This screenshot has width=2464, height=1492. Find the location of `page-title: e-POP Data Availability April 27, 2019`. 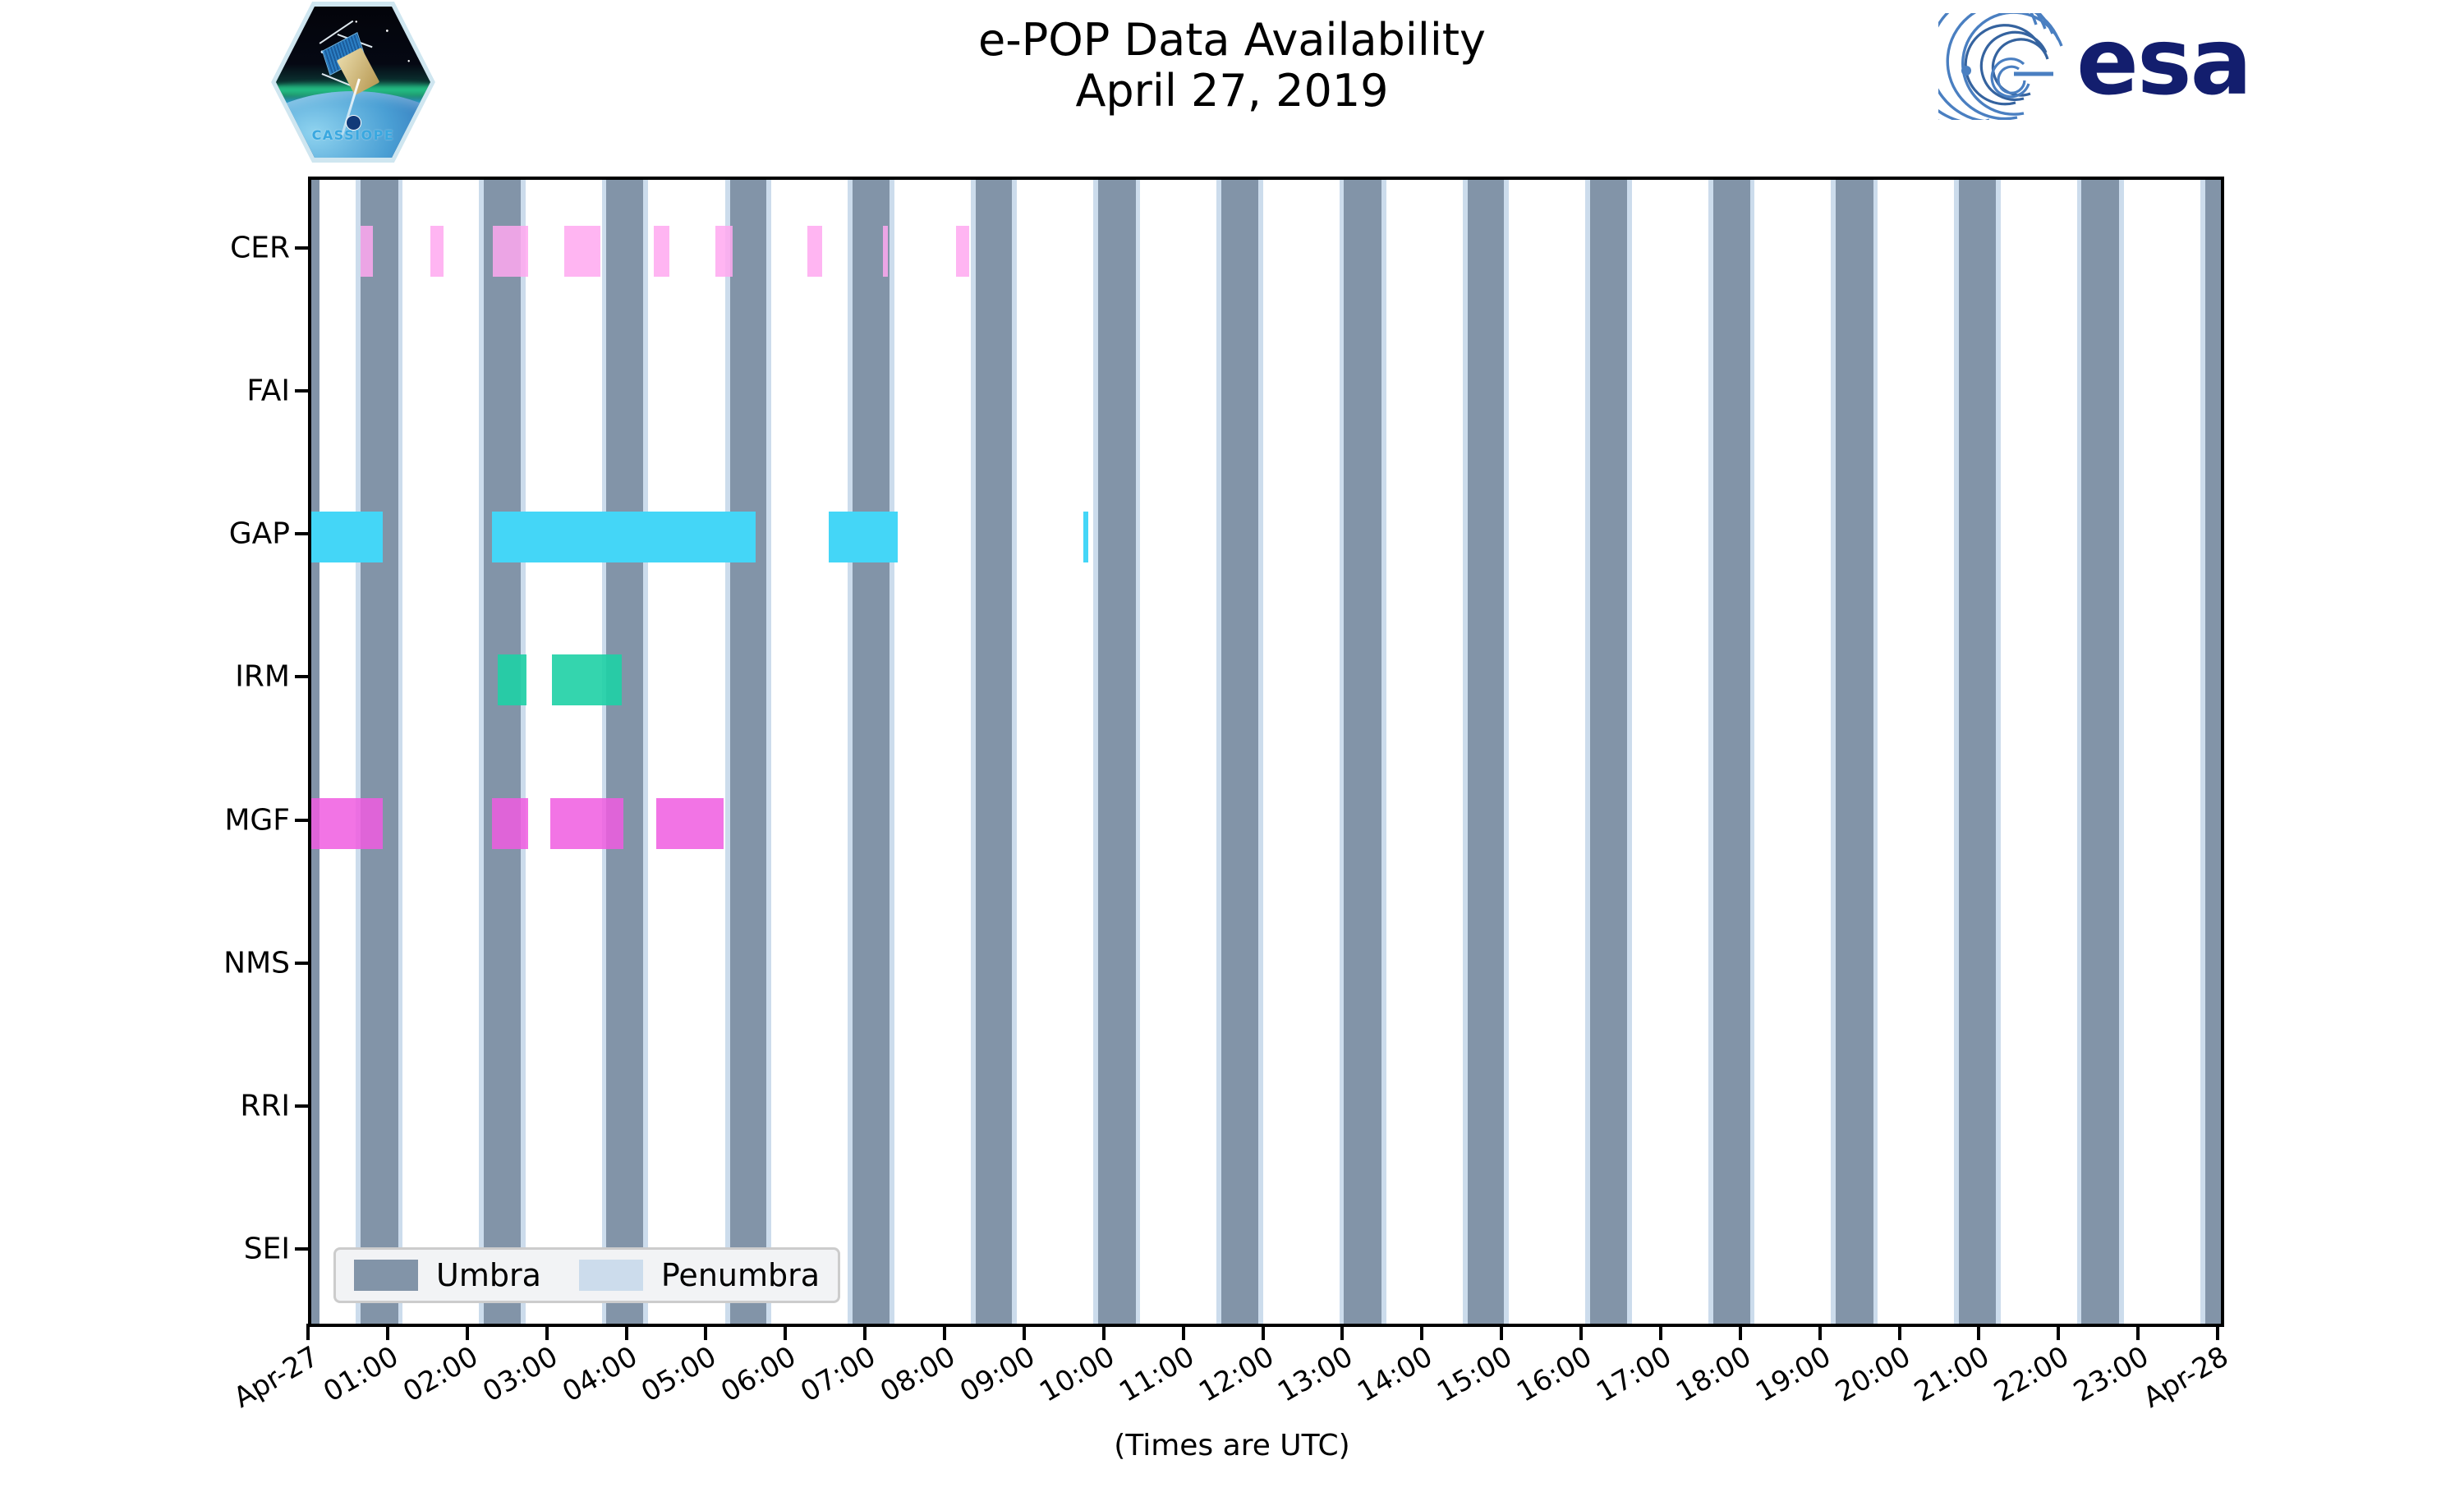

page-title: e-POP Data Availability April 27, 2019 is located at coordinates (1232, 65).